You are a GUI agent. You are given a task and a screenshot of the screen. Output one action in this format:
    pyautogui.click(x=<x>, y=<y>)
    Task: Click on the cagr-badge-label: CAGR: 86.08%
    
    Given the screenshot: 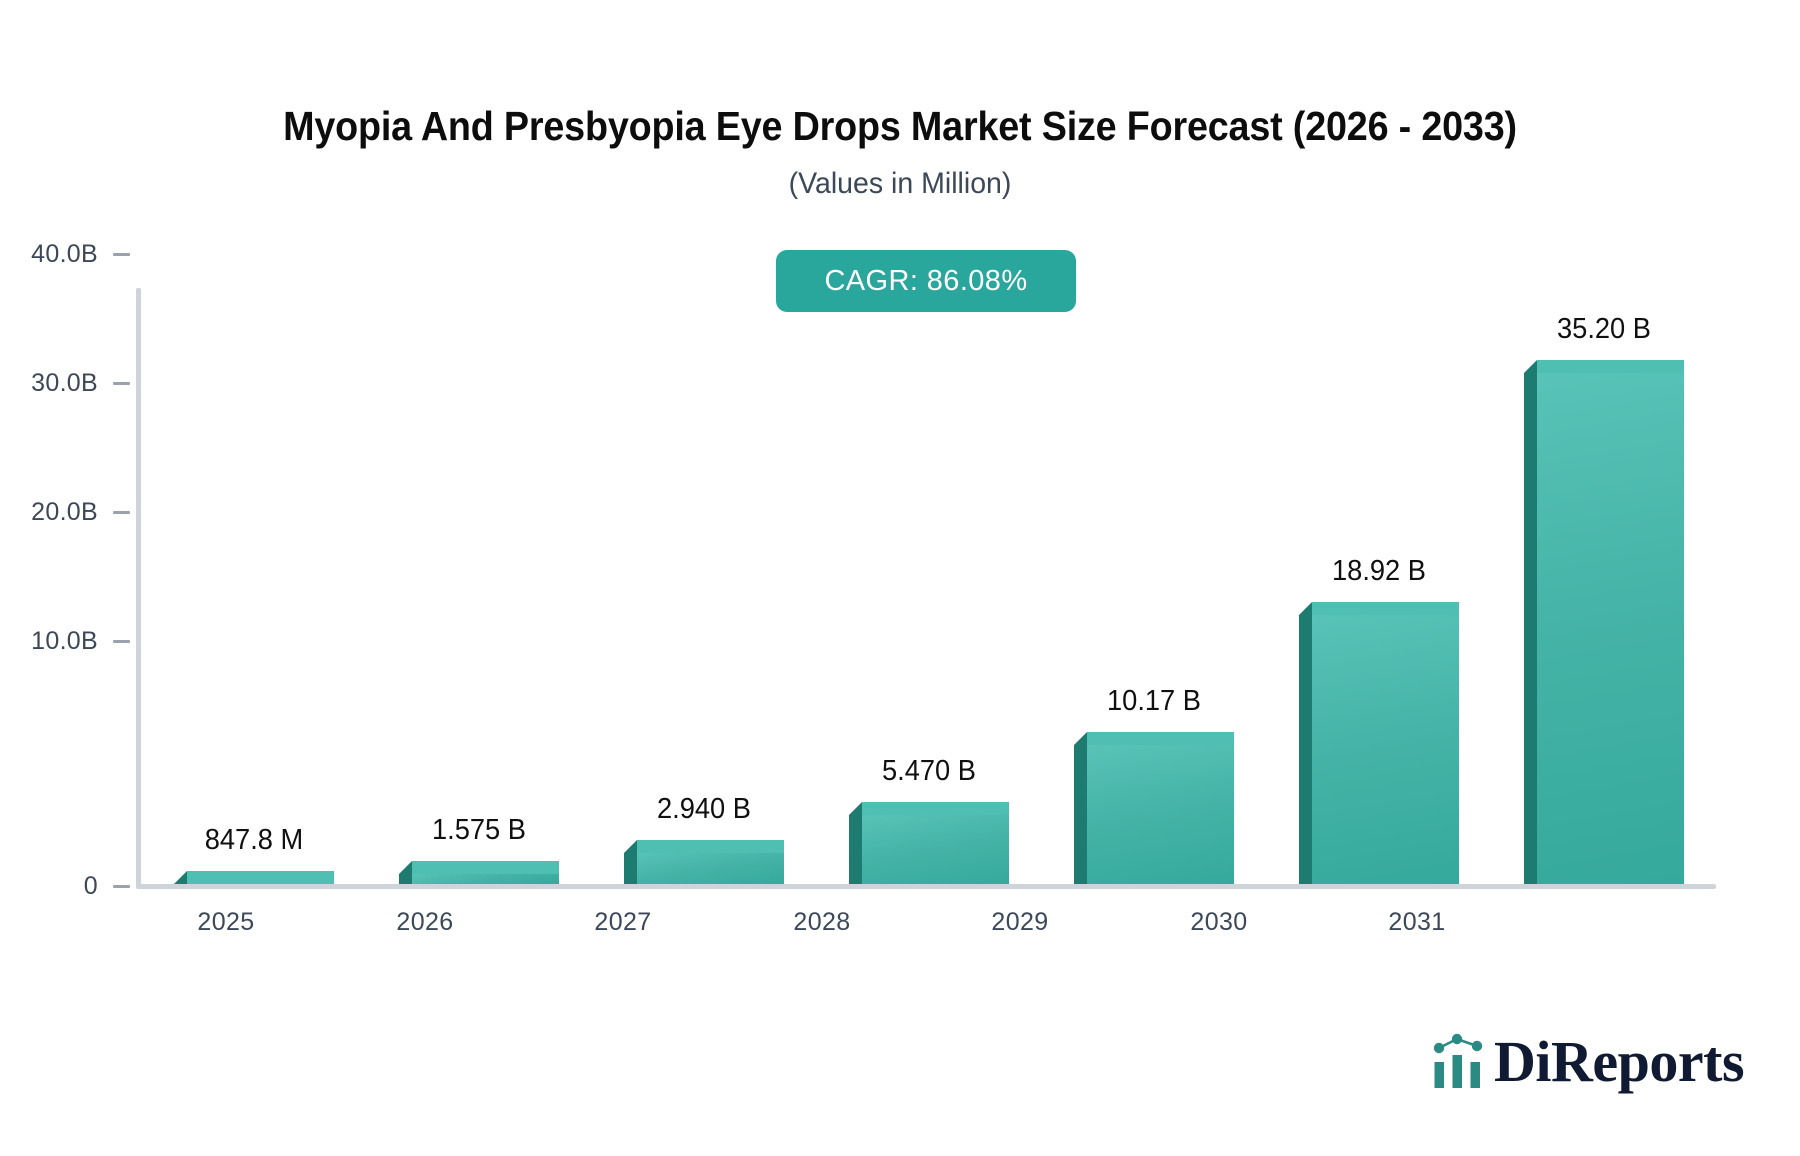 What is the action you would take?
    pyautogui.click(x=926, y=280)
    